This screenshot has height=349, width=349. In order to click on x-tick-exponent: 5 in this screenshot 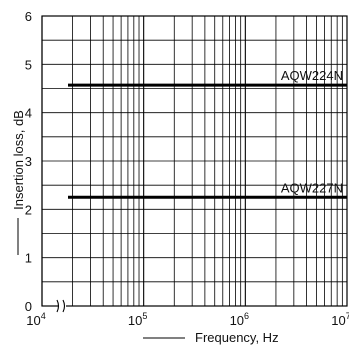, I will do `click(144, 316)`.